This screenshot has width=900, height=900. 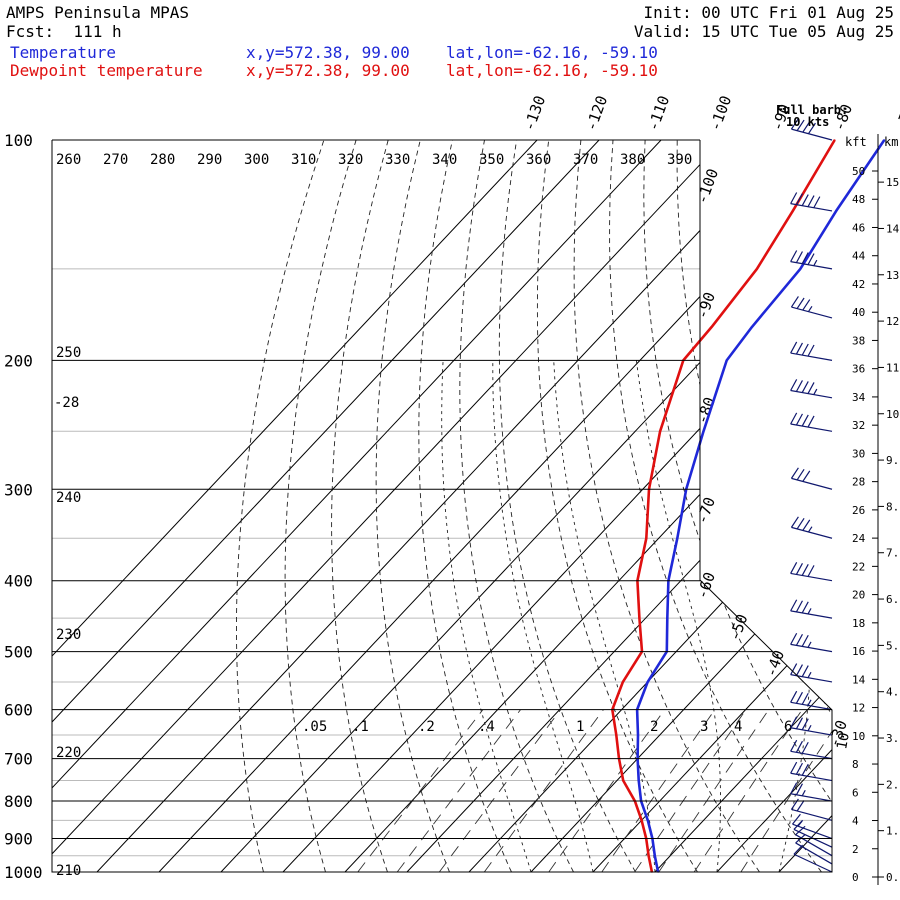 I want to click on barb-legend-line1: Full barb:, so click(x=812, y=110).